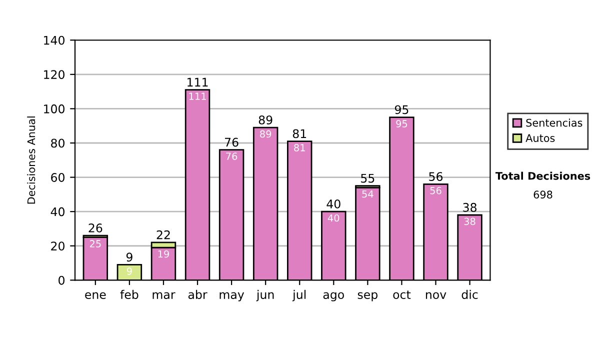 This screenshot has height=340, width=600. I want to click on data-label: 111, so click(197, 96).